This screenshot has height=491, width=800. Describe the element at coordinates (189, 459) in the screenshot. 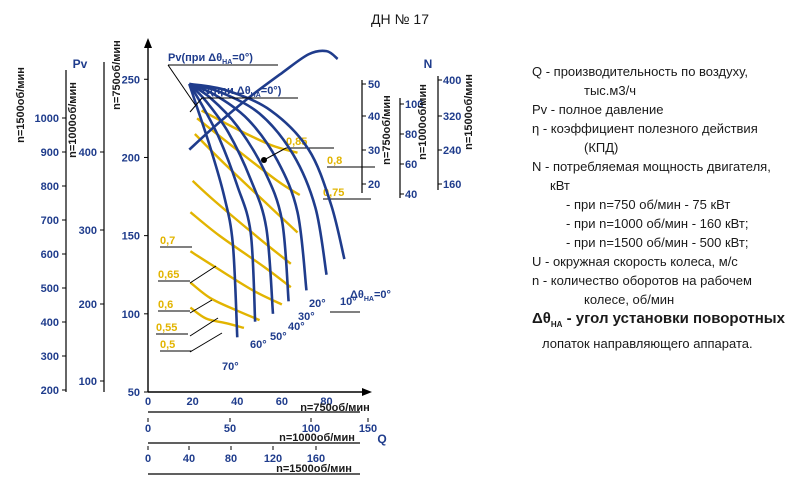

I see `x-tick-label-1500: 40` at that location.